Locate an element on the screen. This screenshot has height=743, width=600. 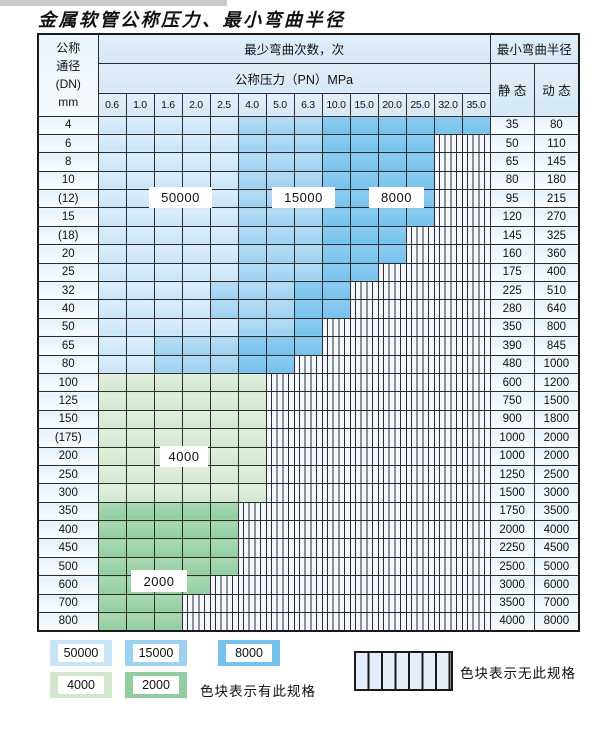
dynamic-value-cell: 640 is located at coordinates (556, 309).